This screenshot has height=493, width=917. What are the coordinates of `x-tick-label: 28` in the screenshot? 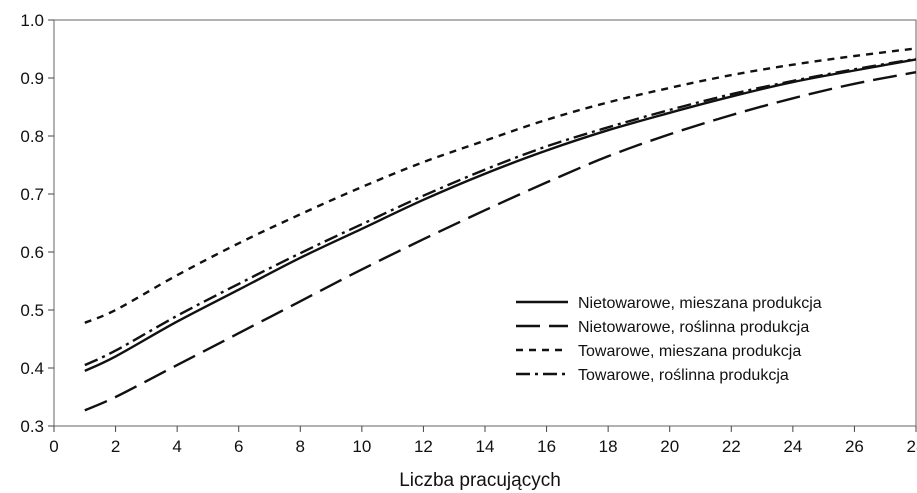 It's located at (912, 446).